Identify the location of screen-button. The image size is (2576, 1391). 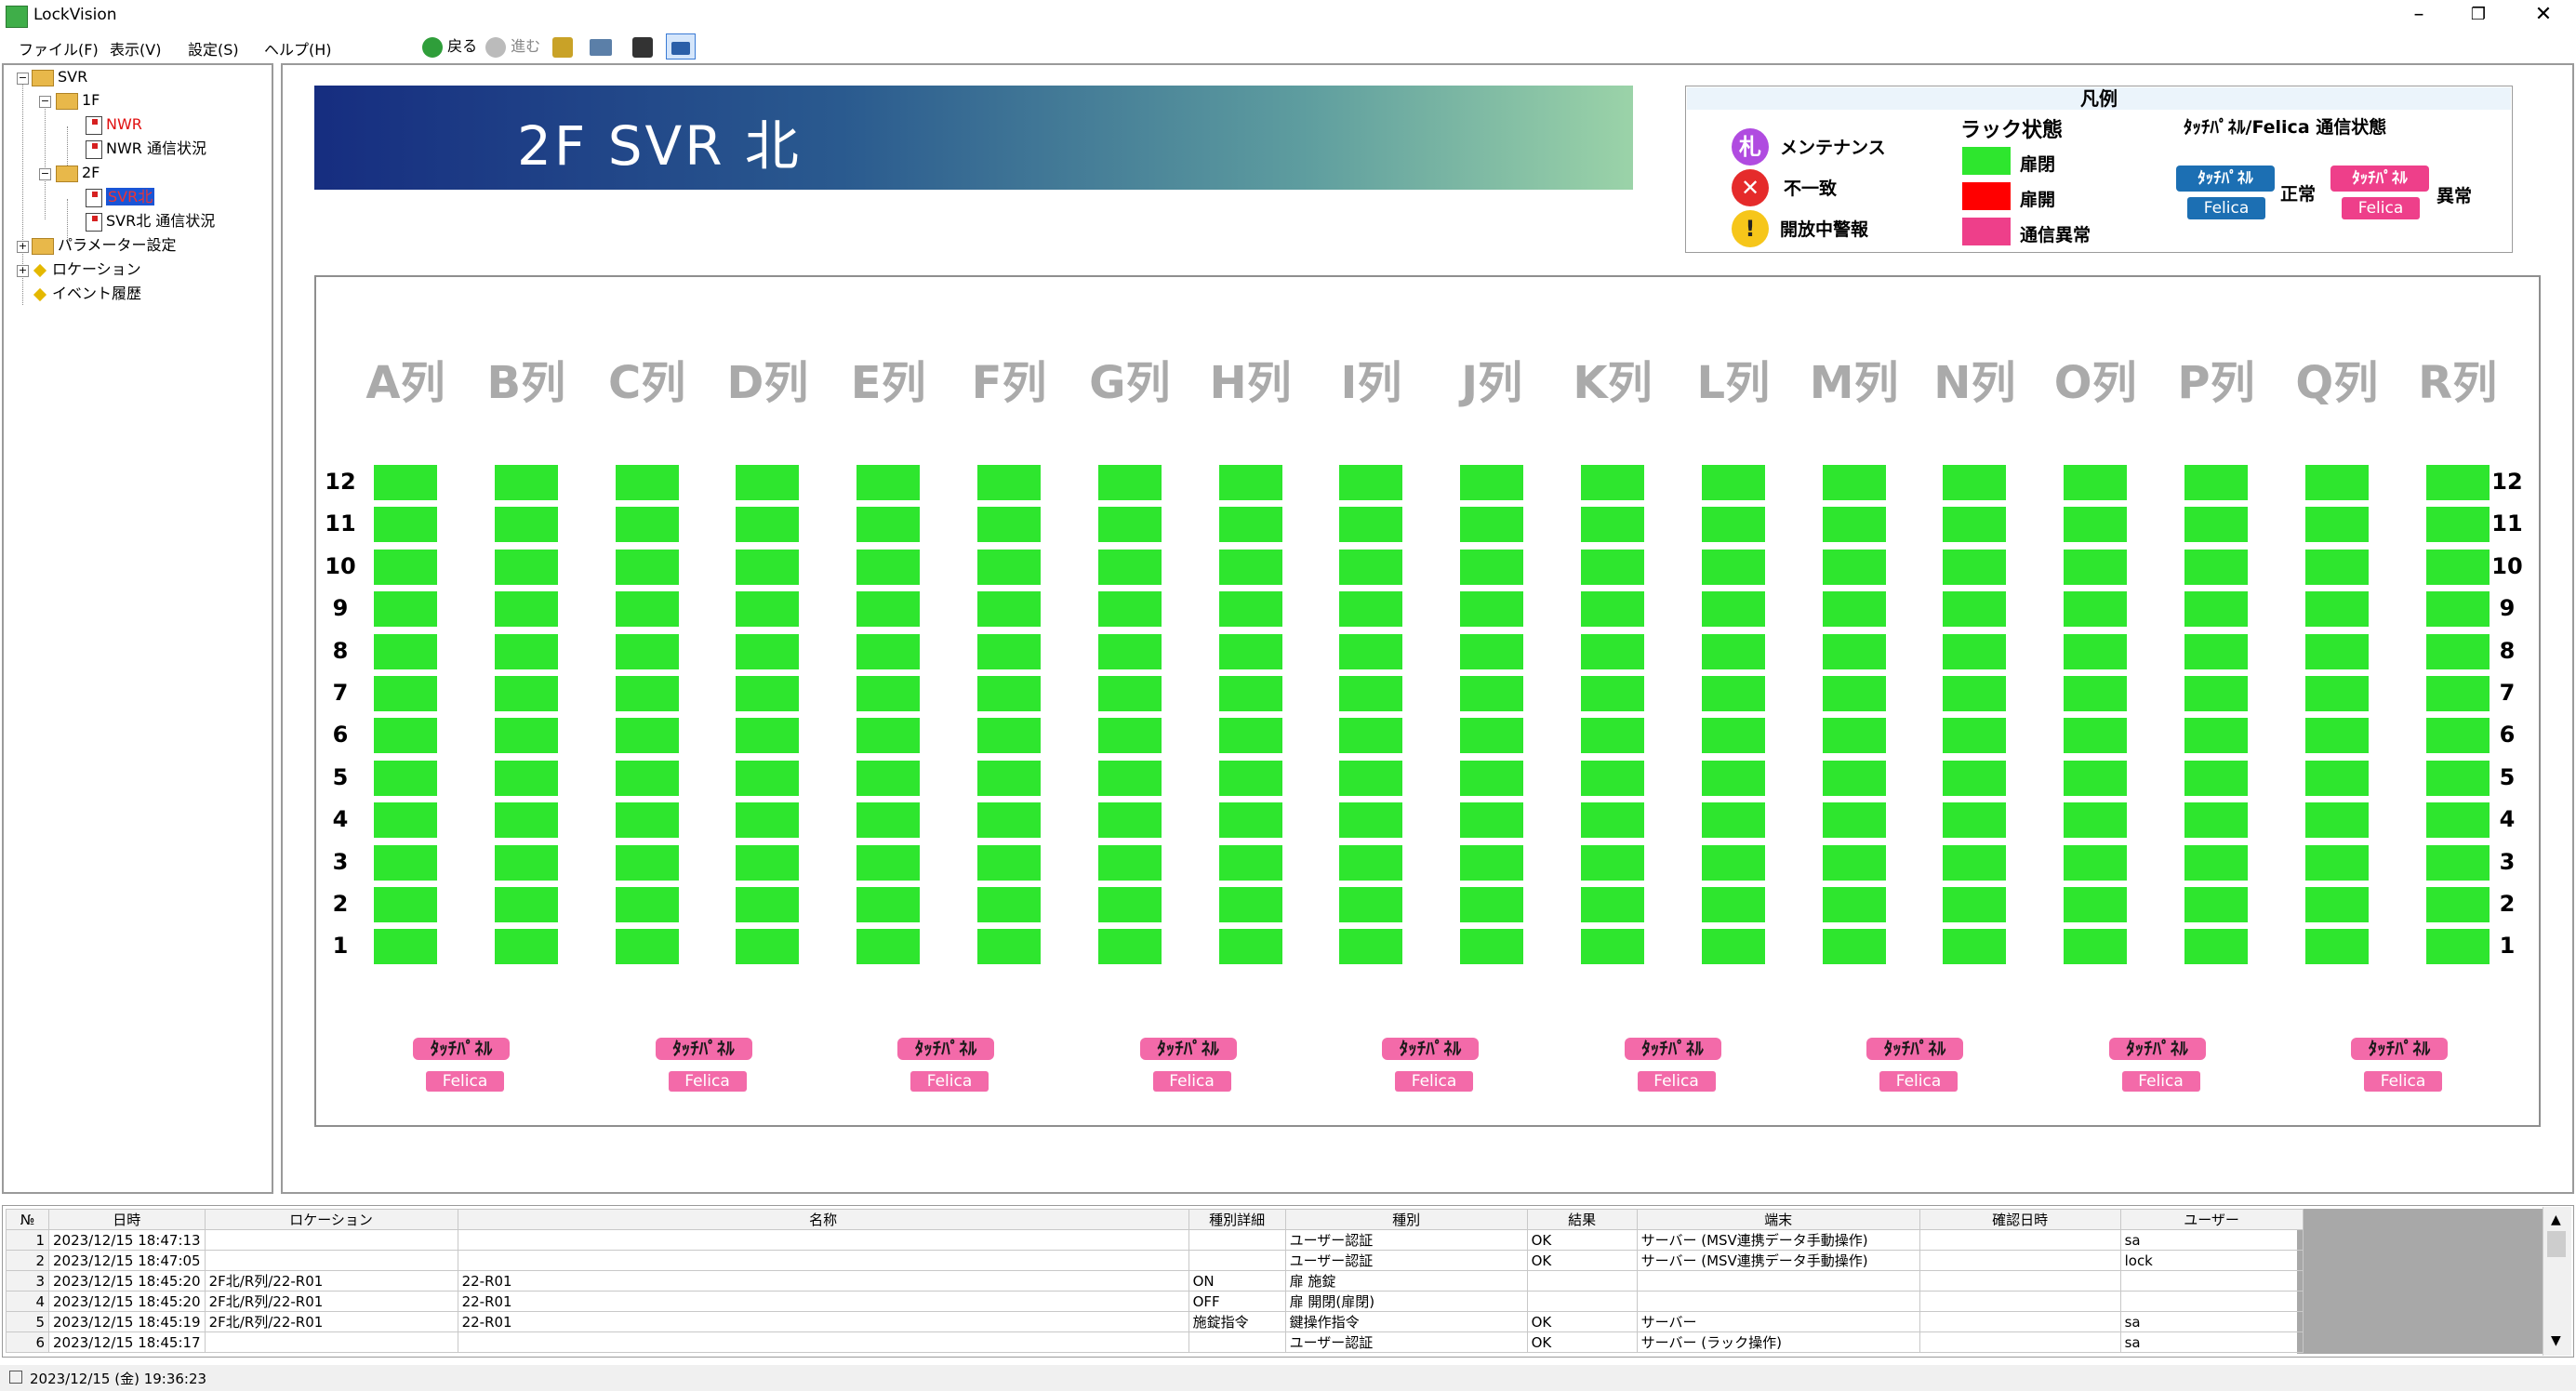
(601, 46).